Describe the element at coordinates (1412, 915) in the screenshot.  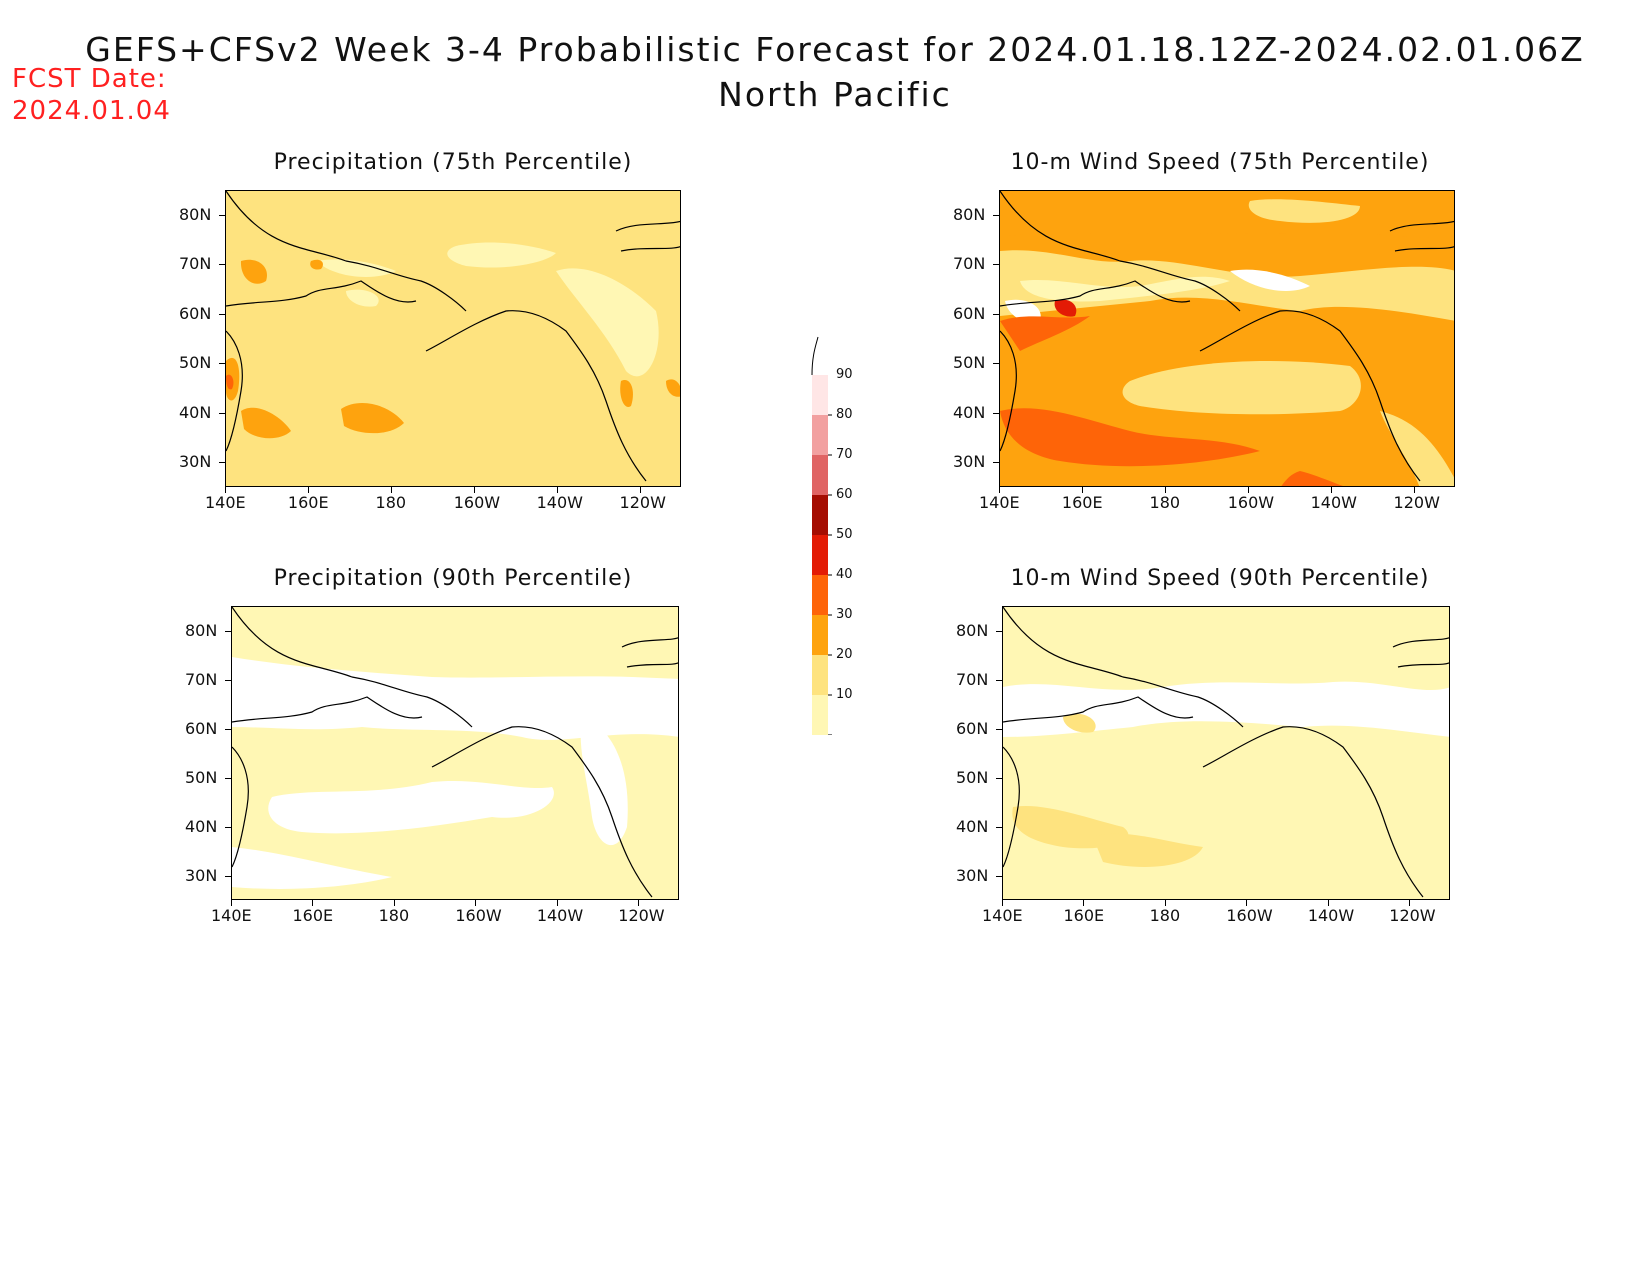
I see `lon-label-wind-90: 120W` at that location.